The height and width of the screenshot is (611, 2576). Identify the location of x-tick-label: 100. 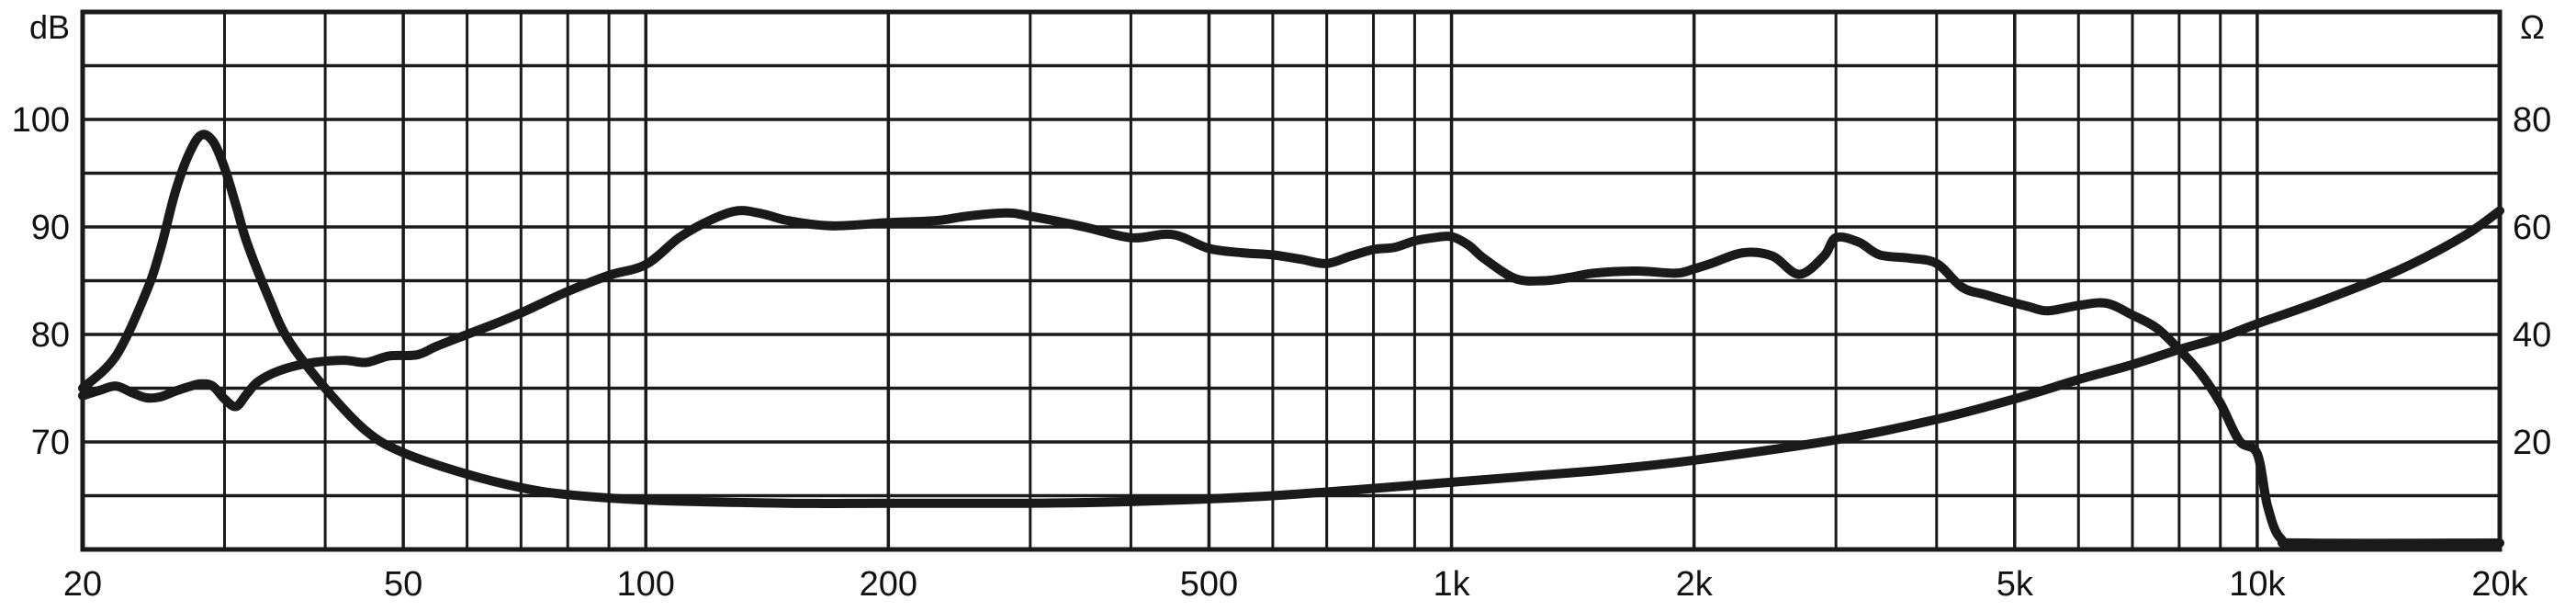
(646, 584).